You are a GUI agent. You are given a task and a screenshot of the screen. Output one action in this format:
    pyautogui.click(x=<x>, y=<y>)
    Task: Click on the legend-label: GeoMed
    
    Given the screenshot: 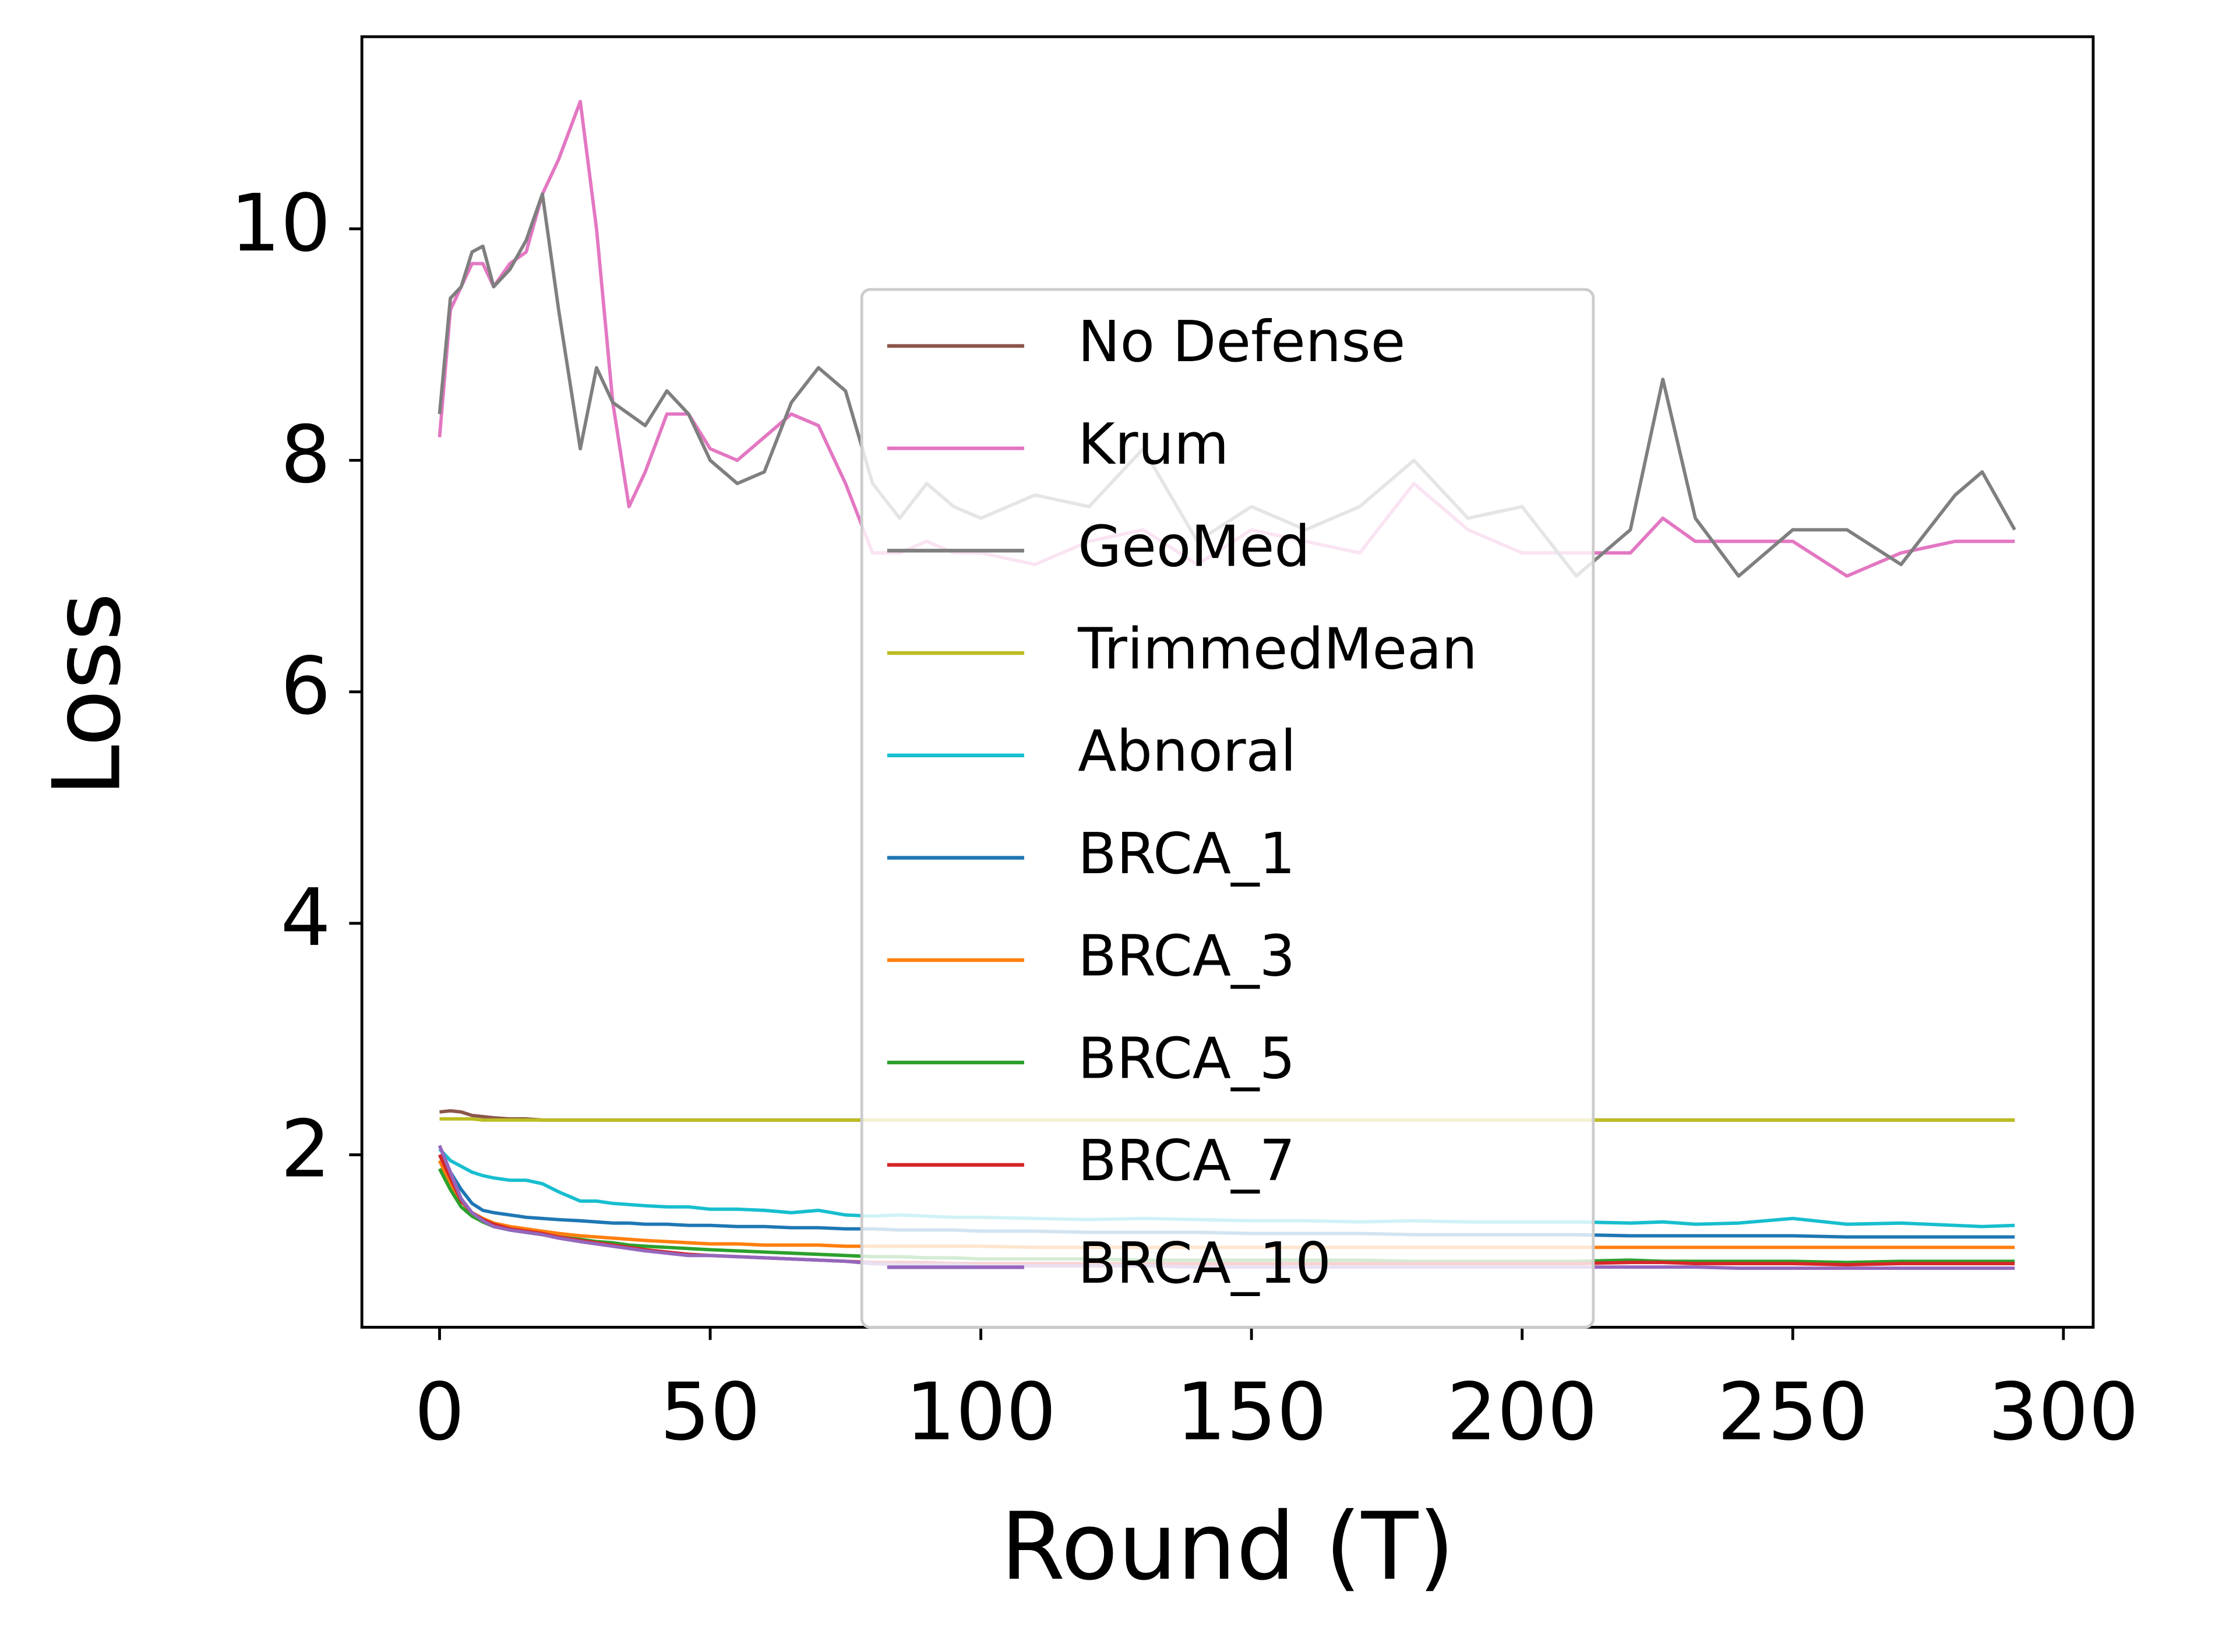 What is the action you would take?
    pyautogui.click(x=1194, y=547)
    